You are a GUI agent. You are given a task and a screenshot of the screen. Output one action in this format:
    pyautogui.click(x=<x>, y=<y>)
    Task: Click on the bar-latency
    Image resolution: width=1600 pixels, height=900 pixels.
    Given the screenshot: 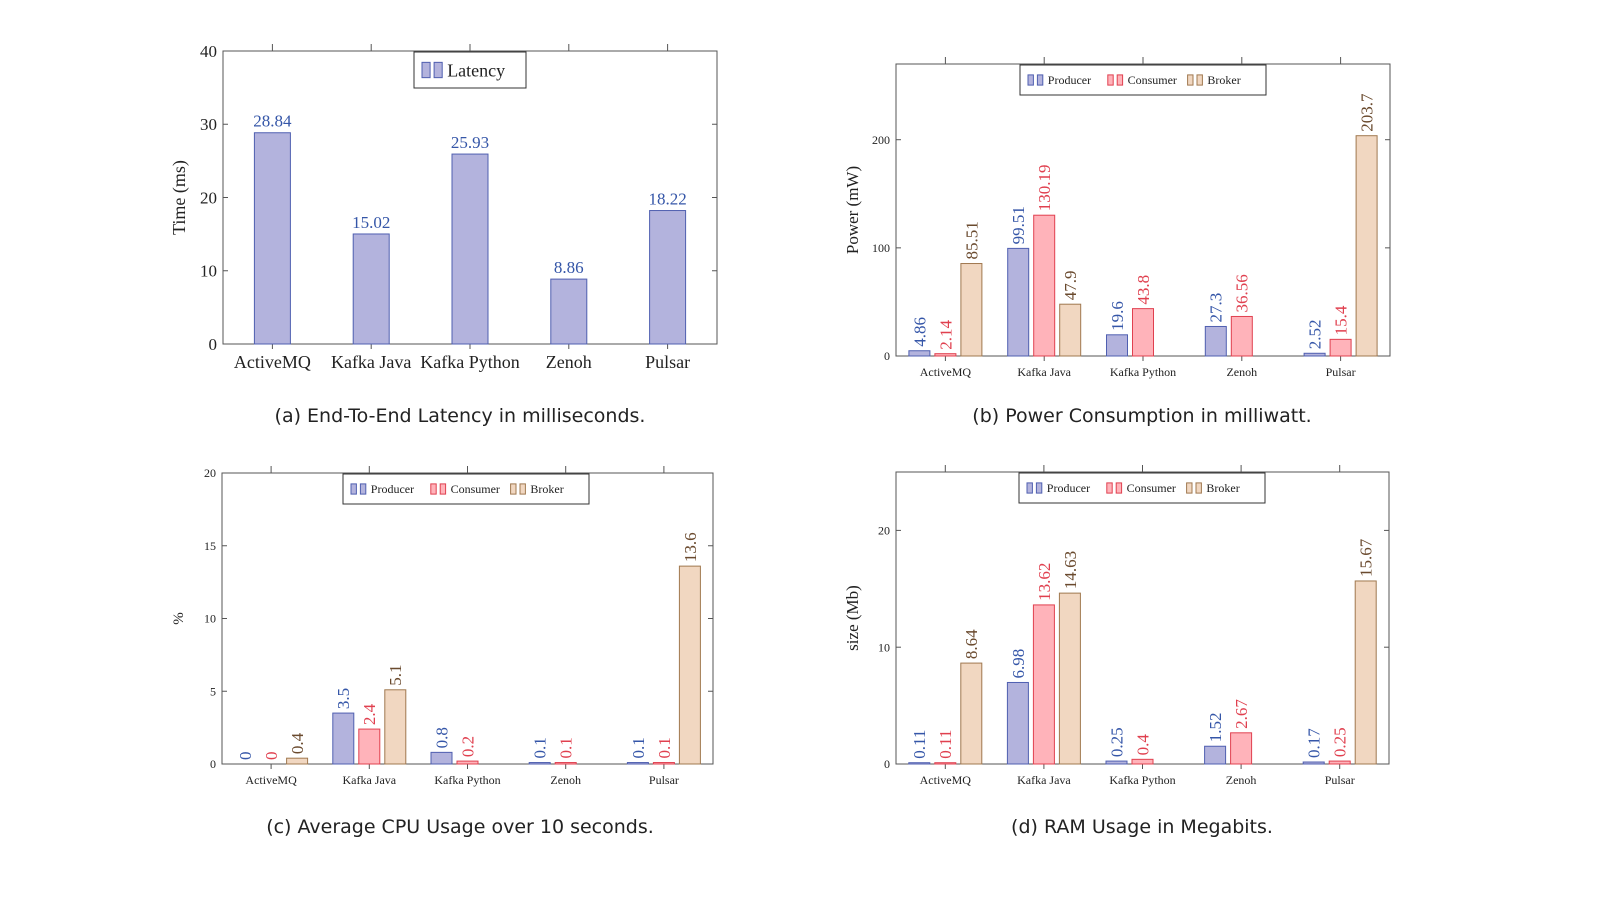 What is the action you would take?
    pyautogui.click(x=668, y=277)
    